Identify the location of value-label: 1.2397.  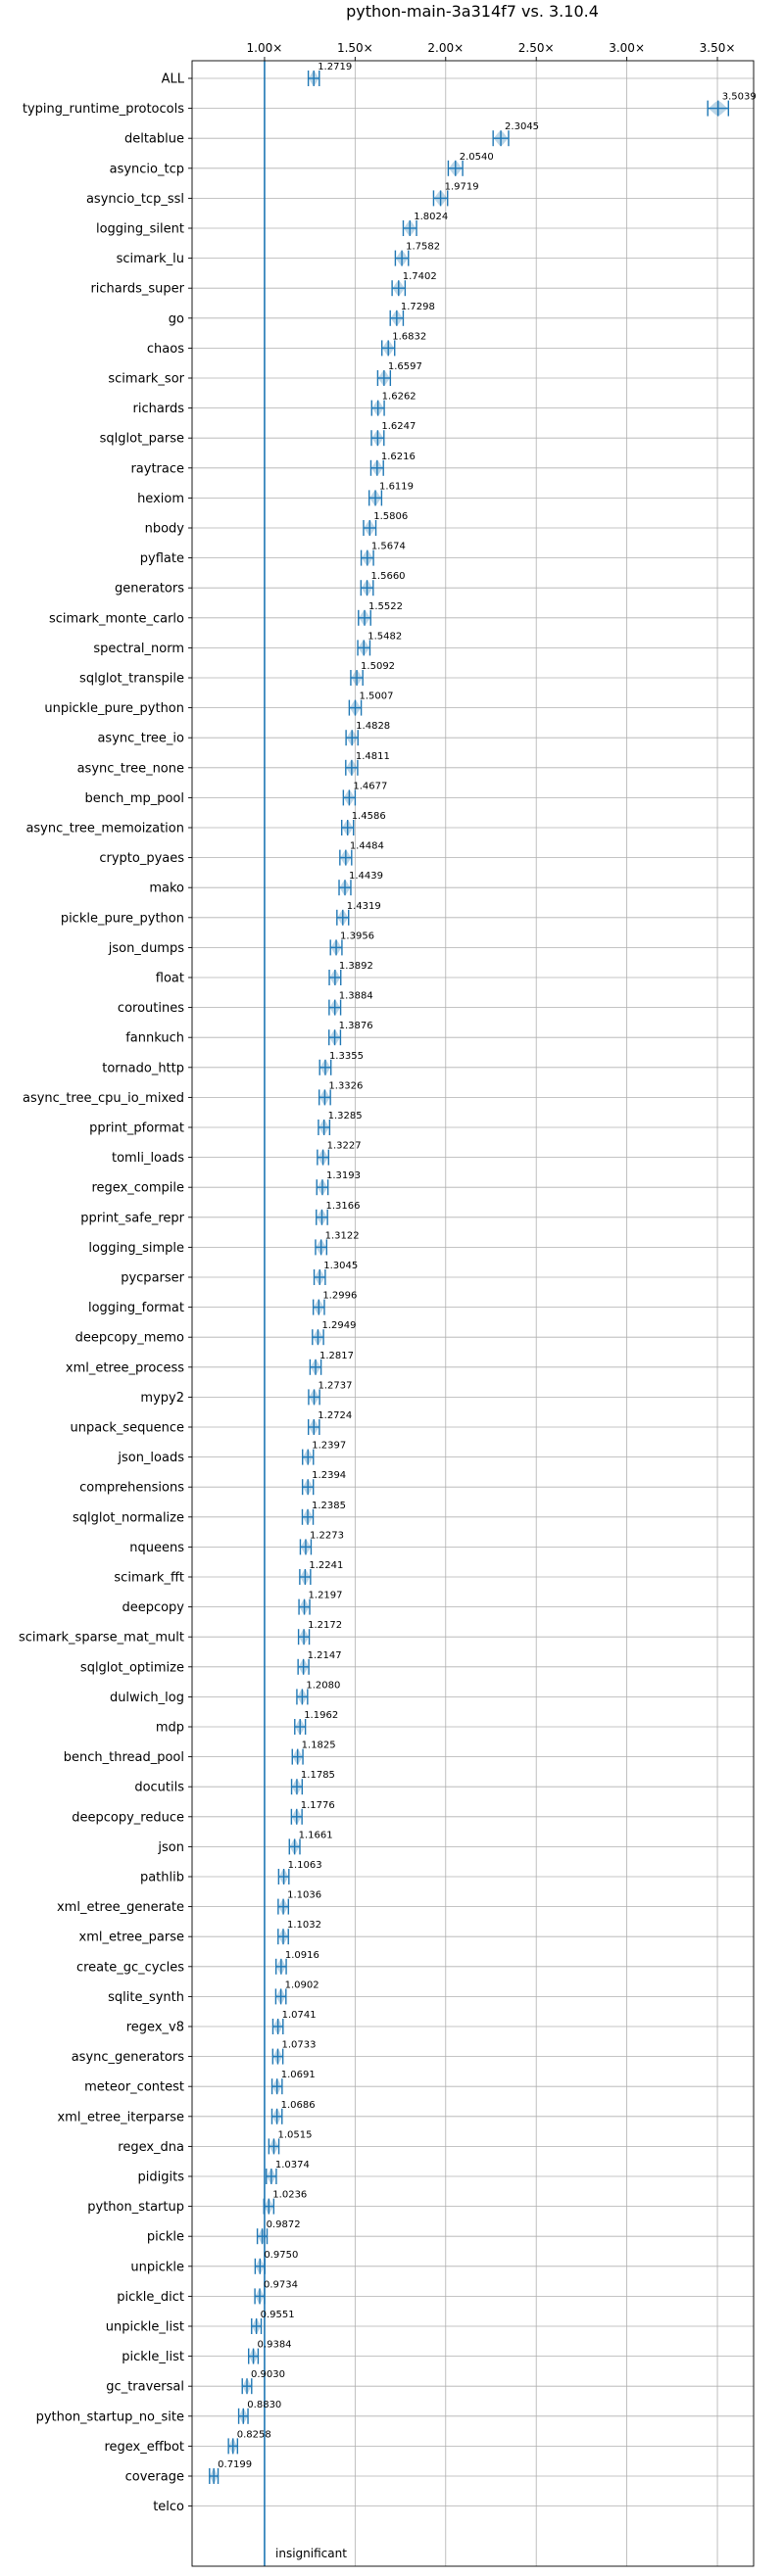
(329, 1447).